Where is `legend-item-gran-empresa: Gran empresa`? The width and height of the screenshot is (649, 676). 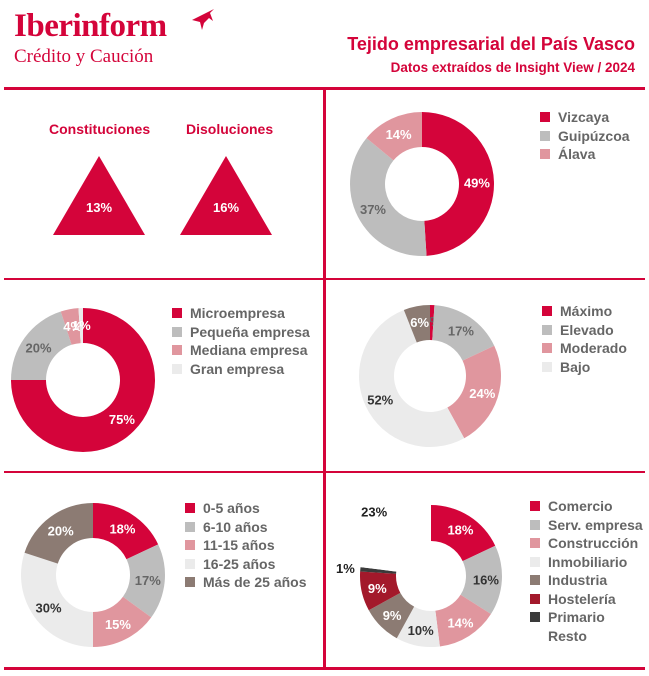 legend-item-gran-empresa: Gran empresa is located at coordinates (241, 369).